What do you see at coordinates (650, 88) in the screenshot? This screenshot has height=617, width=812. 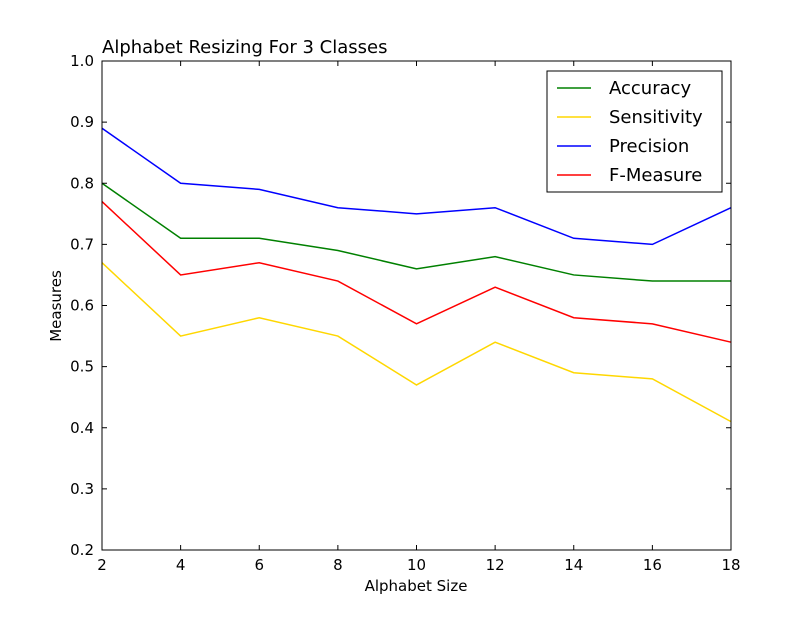 I see `legend-label-accuracy: Accuracy` at bounding box center [650, 88].